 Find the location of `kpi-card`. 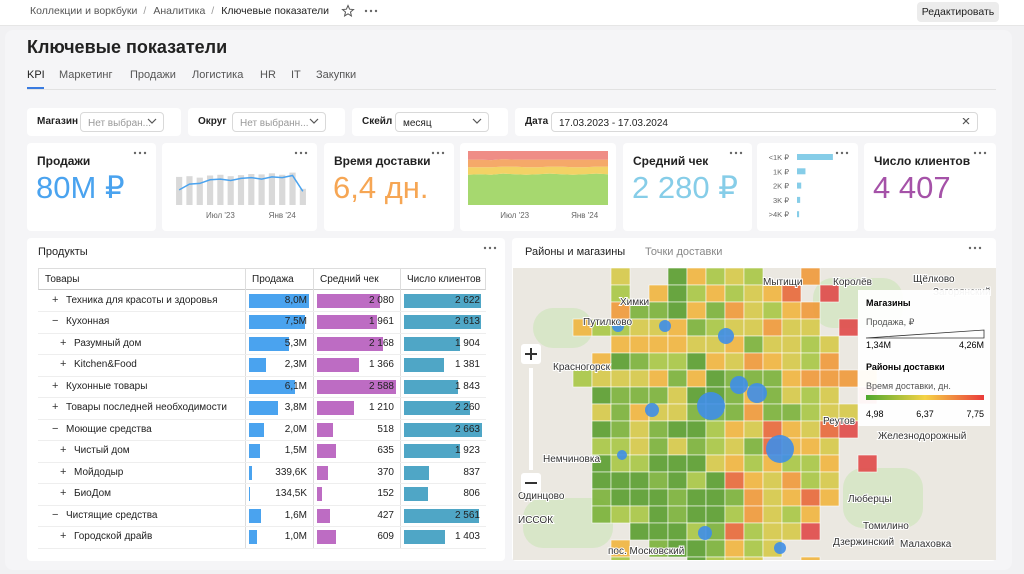

kpi-card is located at coordinates (91, 187).